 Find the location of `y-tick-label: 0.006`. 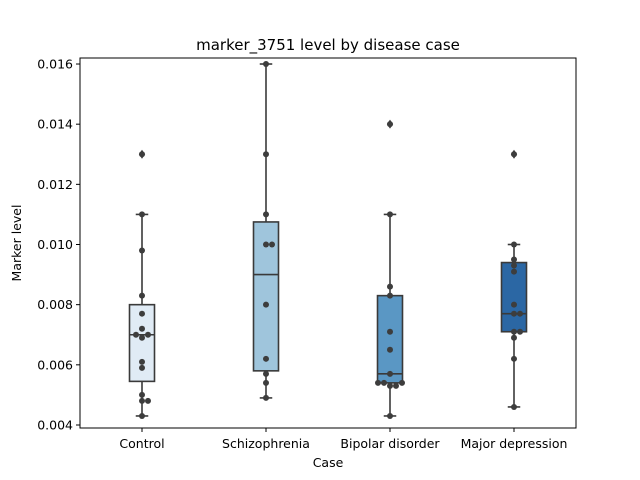

y-tick-label: 0.006 is located at coordinates (55, 364).